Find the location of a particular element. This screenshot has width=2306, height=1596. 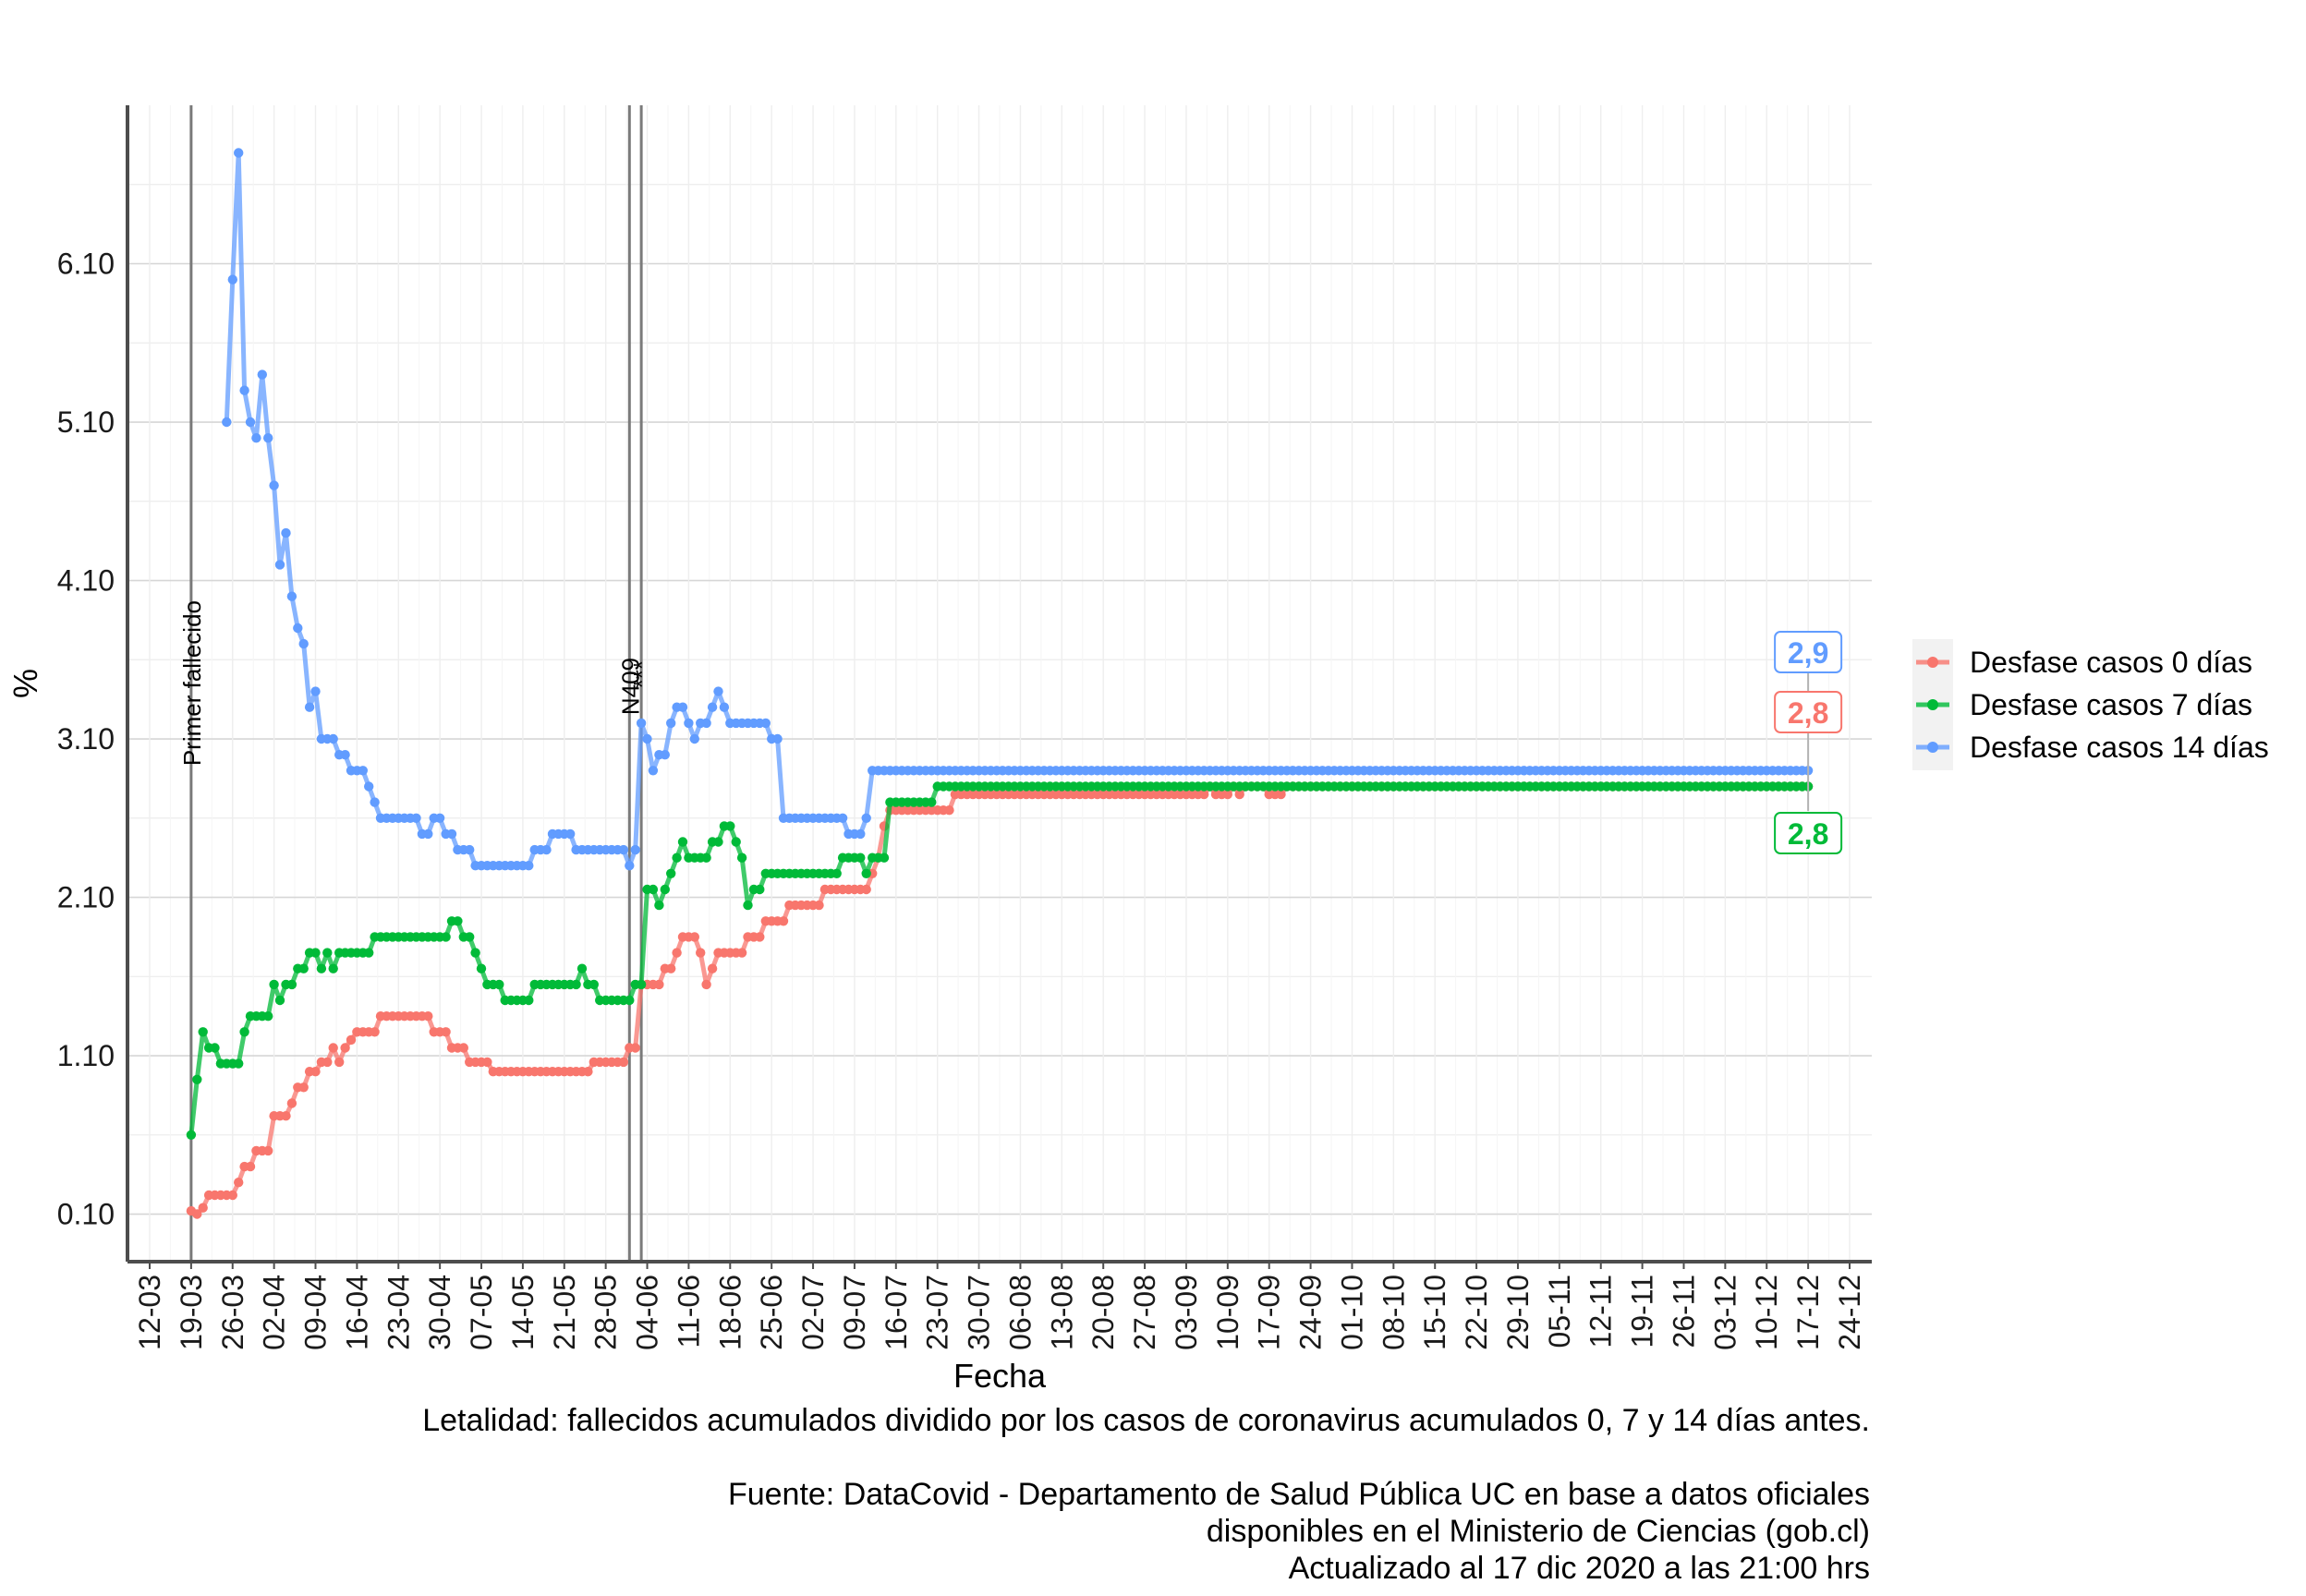

x-tick-label: 18-06 is located at coordinates (729, 1312).